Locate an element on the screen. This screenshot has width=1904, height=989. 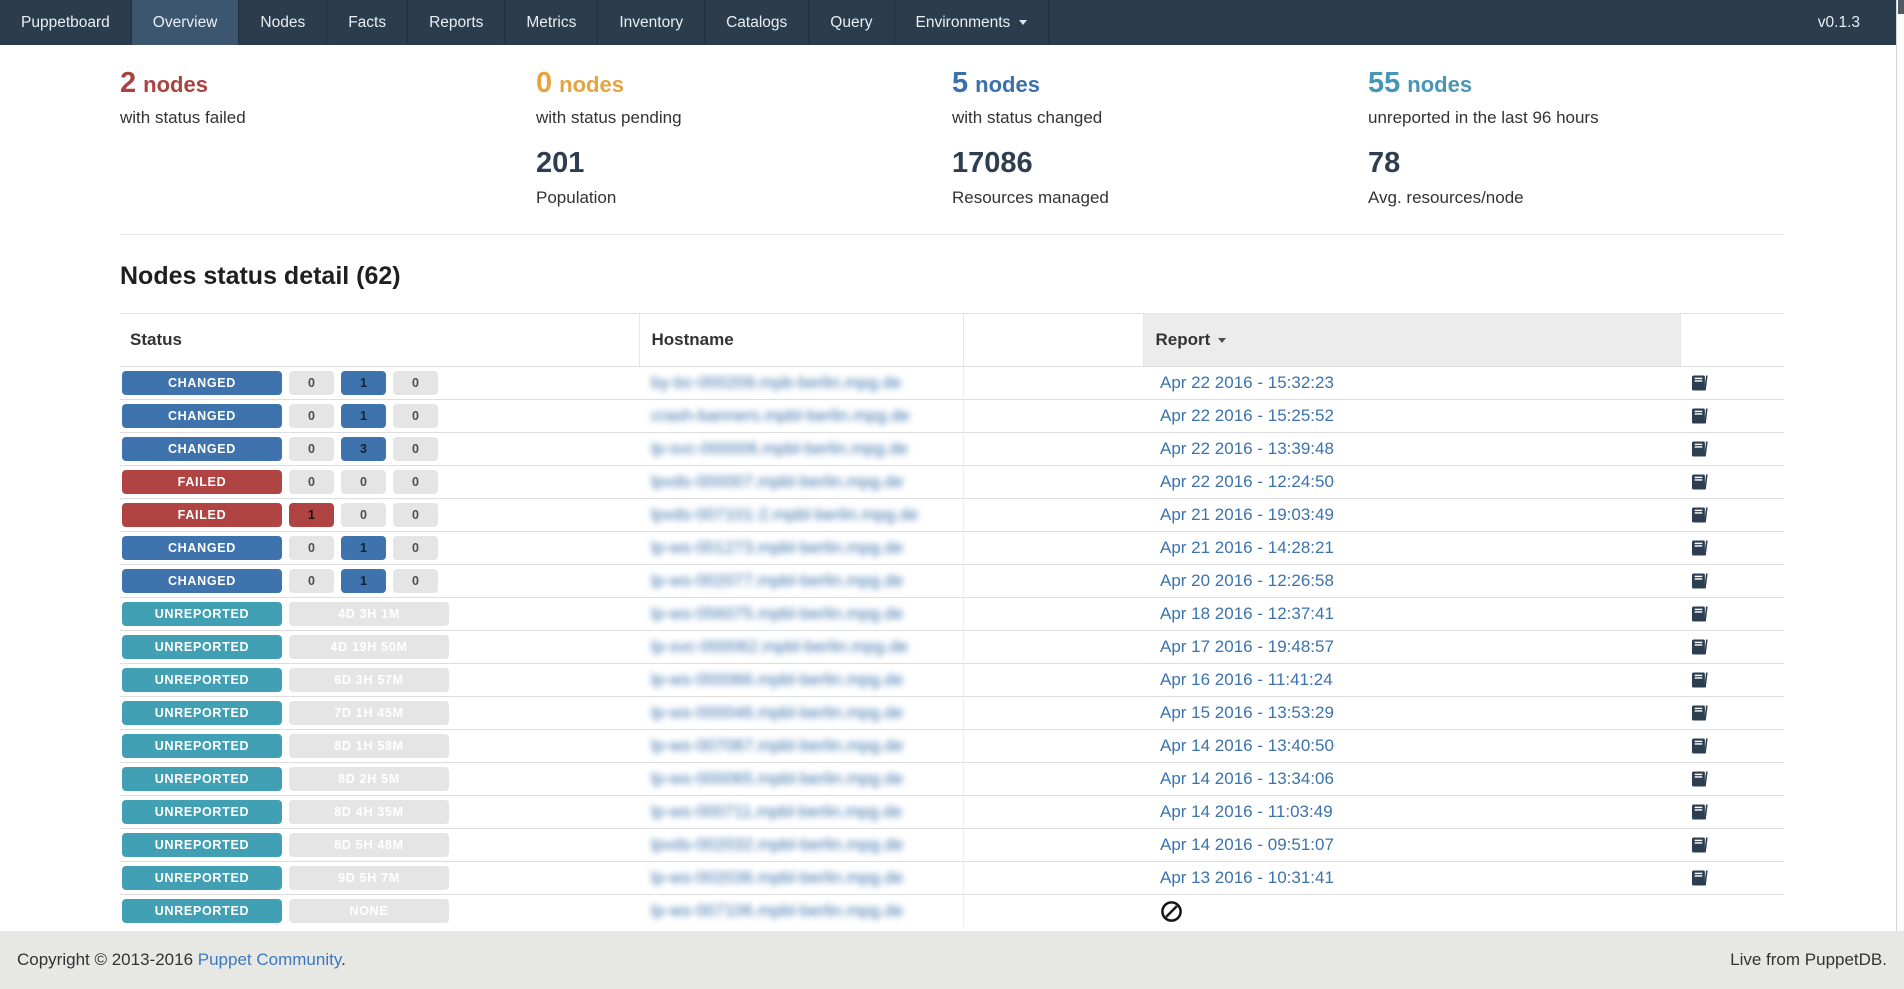
report-cell: Apr 14 2016 - 11:03:49 is located at coordinates (1411, 811).